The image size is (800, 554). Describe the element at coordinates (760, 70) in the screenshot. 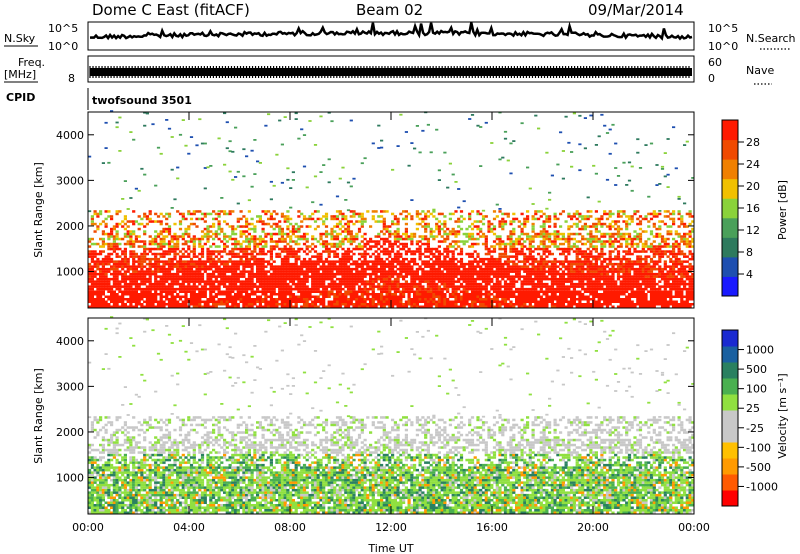

I see `nave-label: Nave` at that location.